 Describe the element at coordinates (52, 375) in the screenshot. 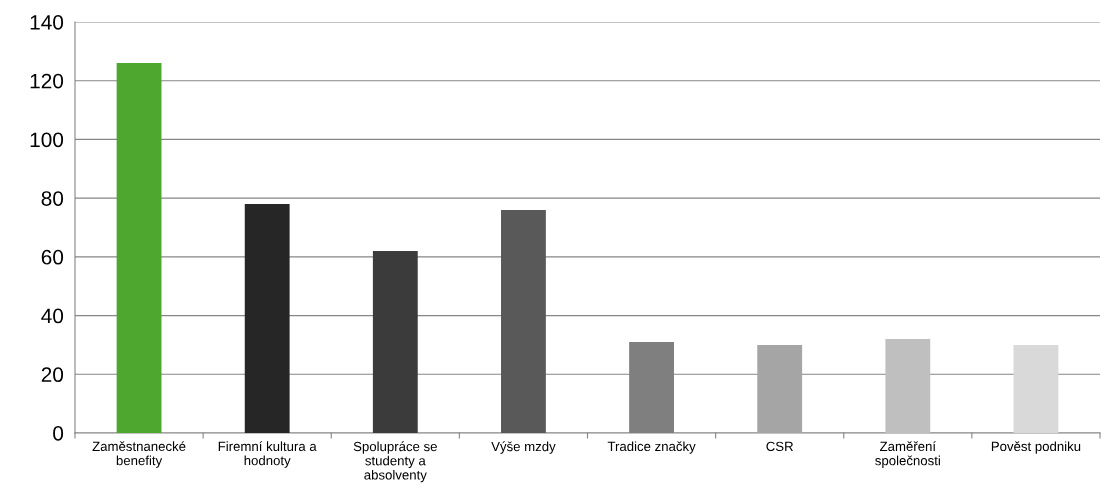

I see `y-tick-label: 20` at that location.